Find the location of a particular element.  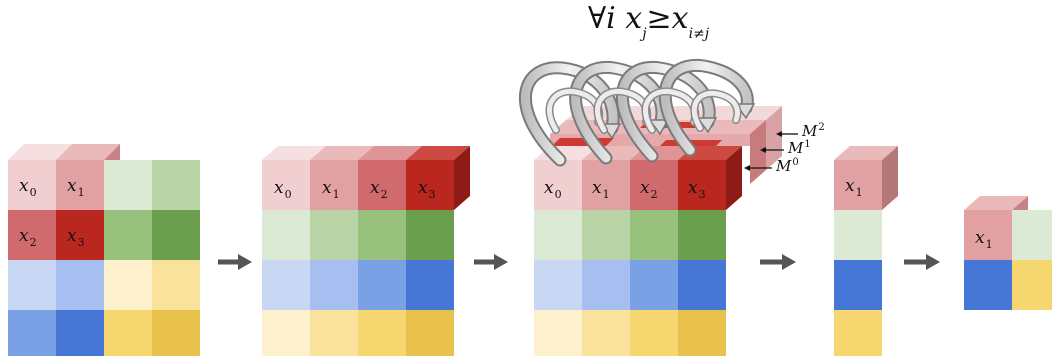

stage4-side-face is located at coordinates (890, 178).